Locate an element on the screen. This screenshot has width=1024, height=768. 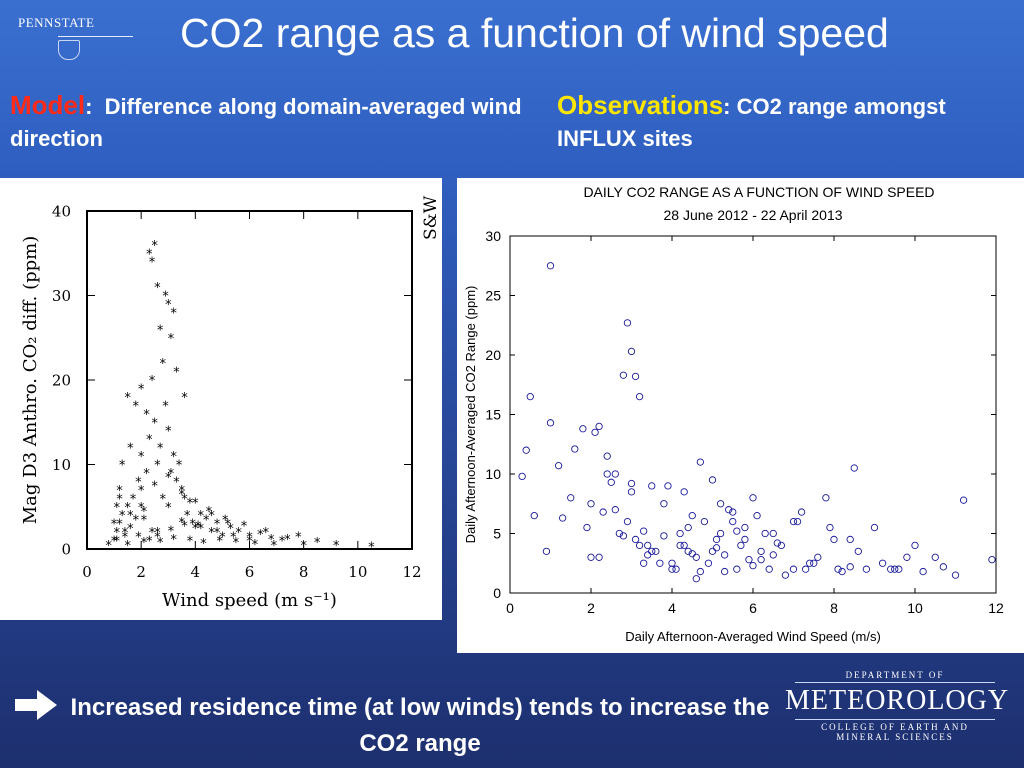
x-tick-label: 2 is located at coordinates (591, 608).